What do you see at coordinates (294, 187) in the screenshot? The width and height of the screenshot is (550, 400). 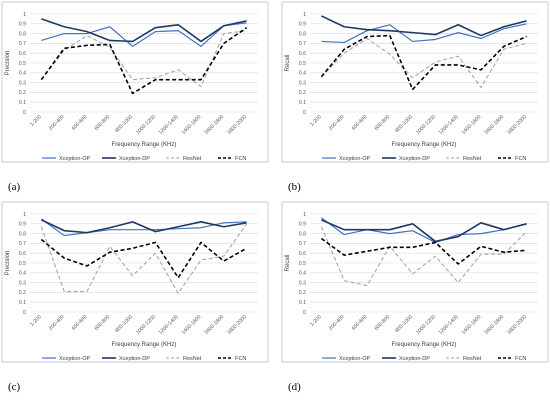 I see `panel-label: (b)` at bounding box center [294, 187].